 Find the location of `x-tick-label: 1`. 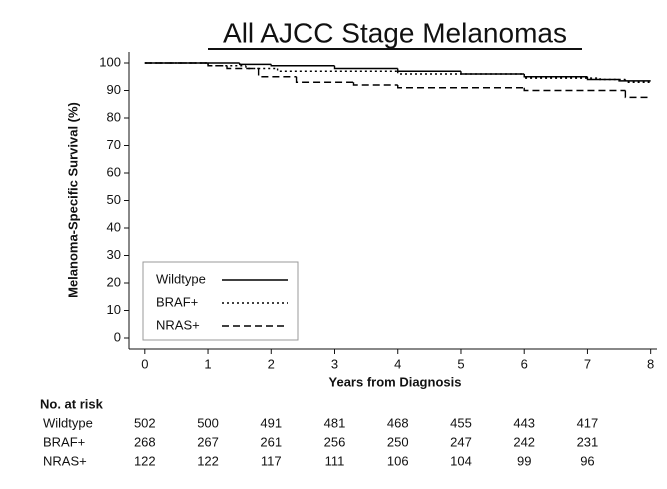

x-tick-label: 1 is located at coordinates (207, 363).